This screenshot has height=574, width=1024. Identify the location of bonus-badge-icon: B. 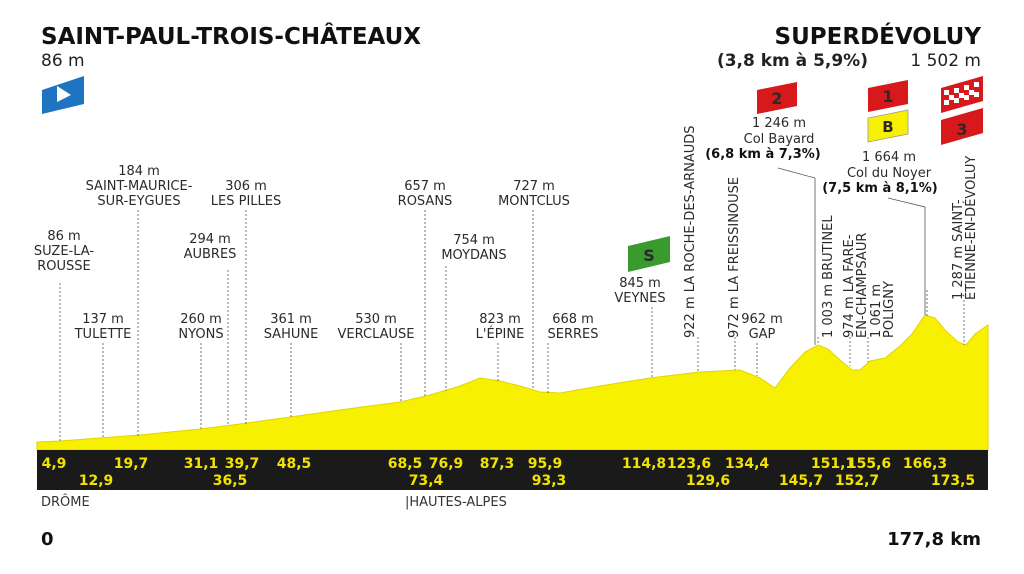
(888, 126).